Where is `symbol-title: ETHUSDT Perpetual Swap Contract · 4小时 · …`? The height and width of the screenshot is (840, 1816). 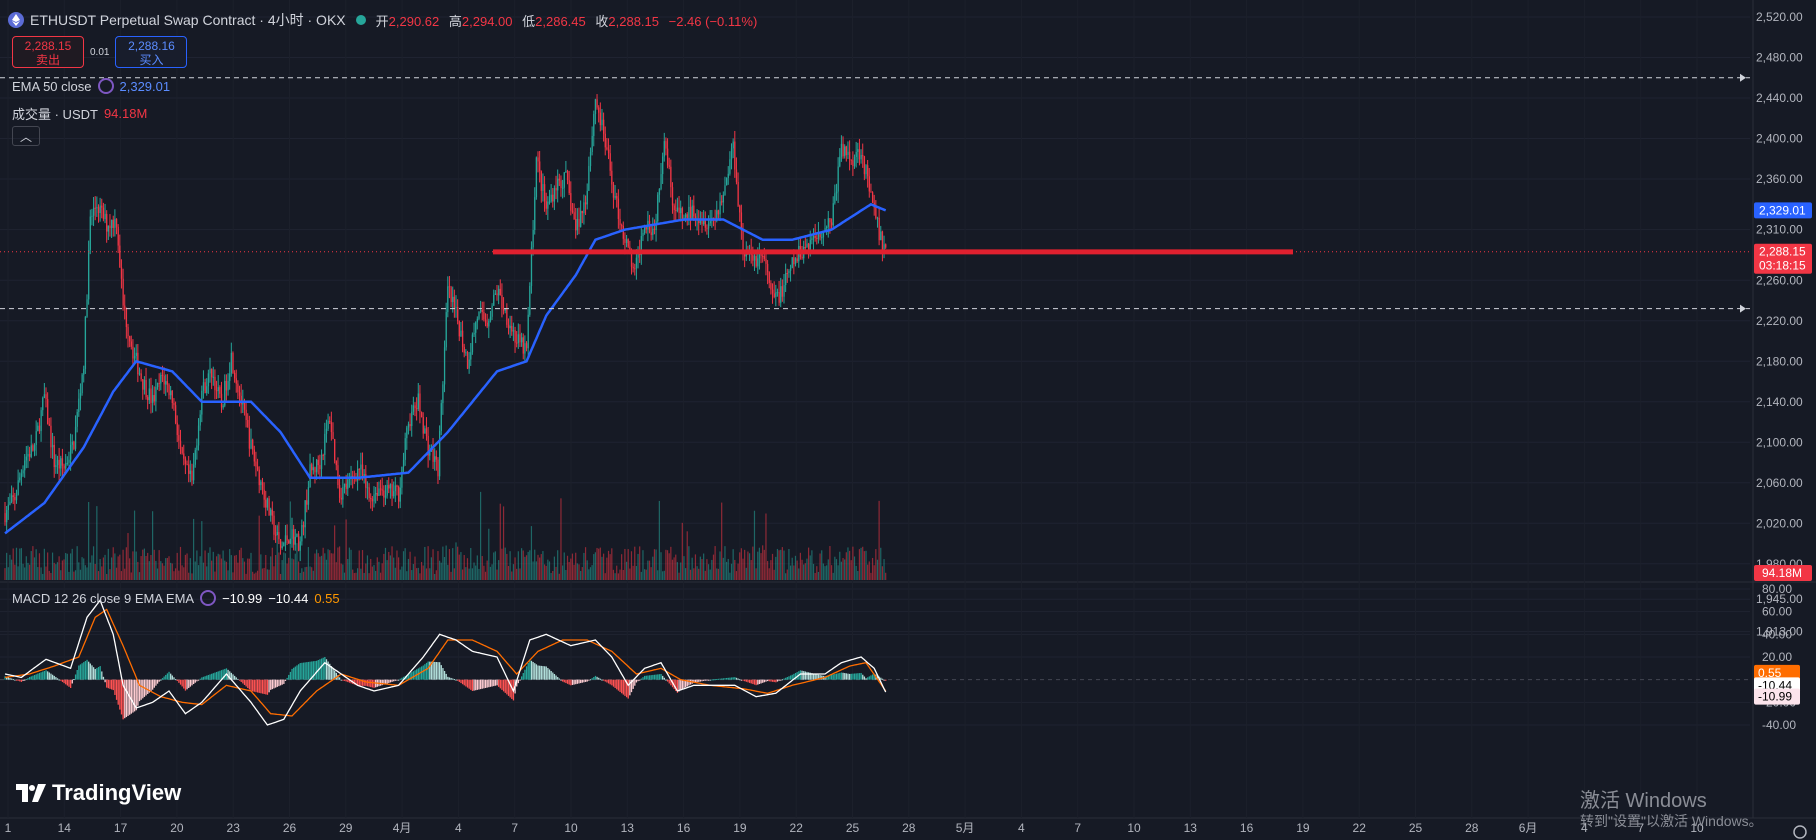
symbol-title: ETHUSDT Perpetual Swap Contract · 4小时 · … is located at coordinates (188, 20).